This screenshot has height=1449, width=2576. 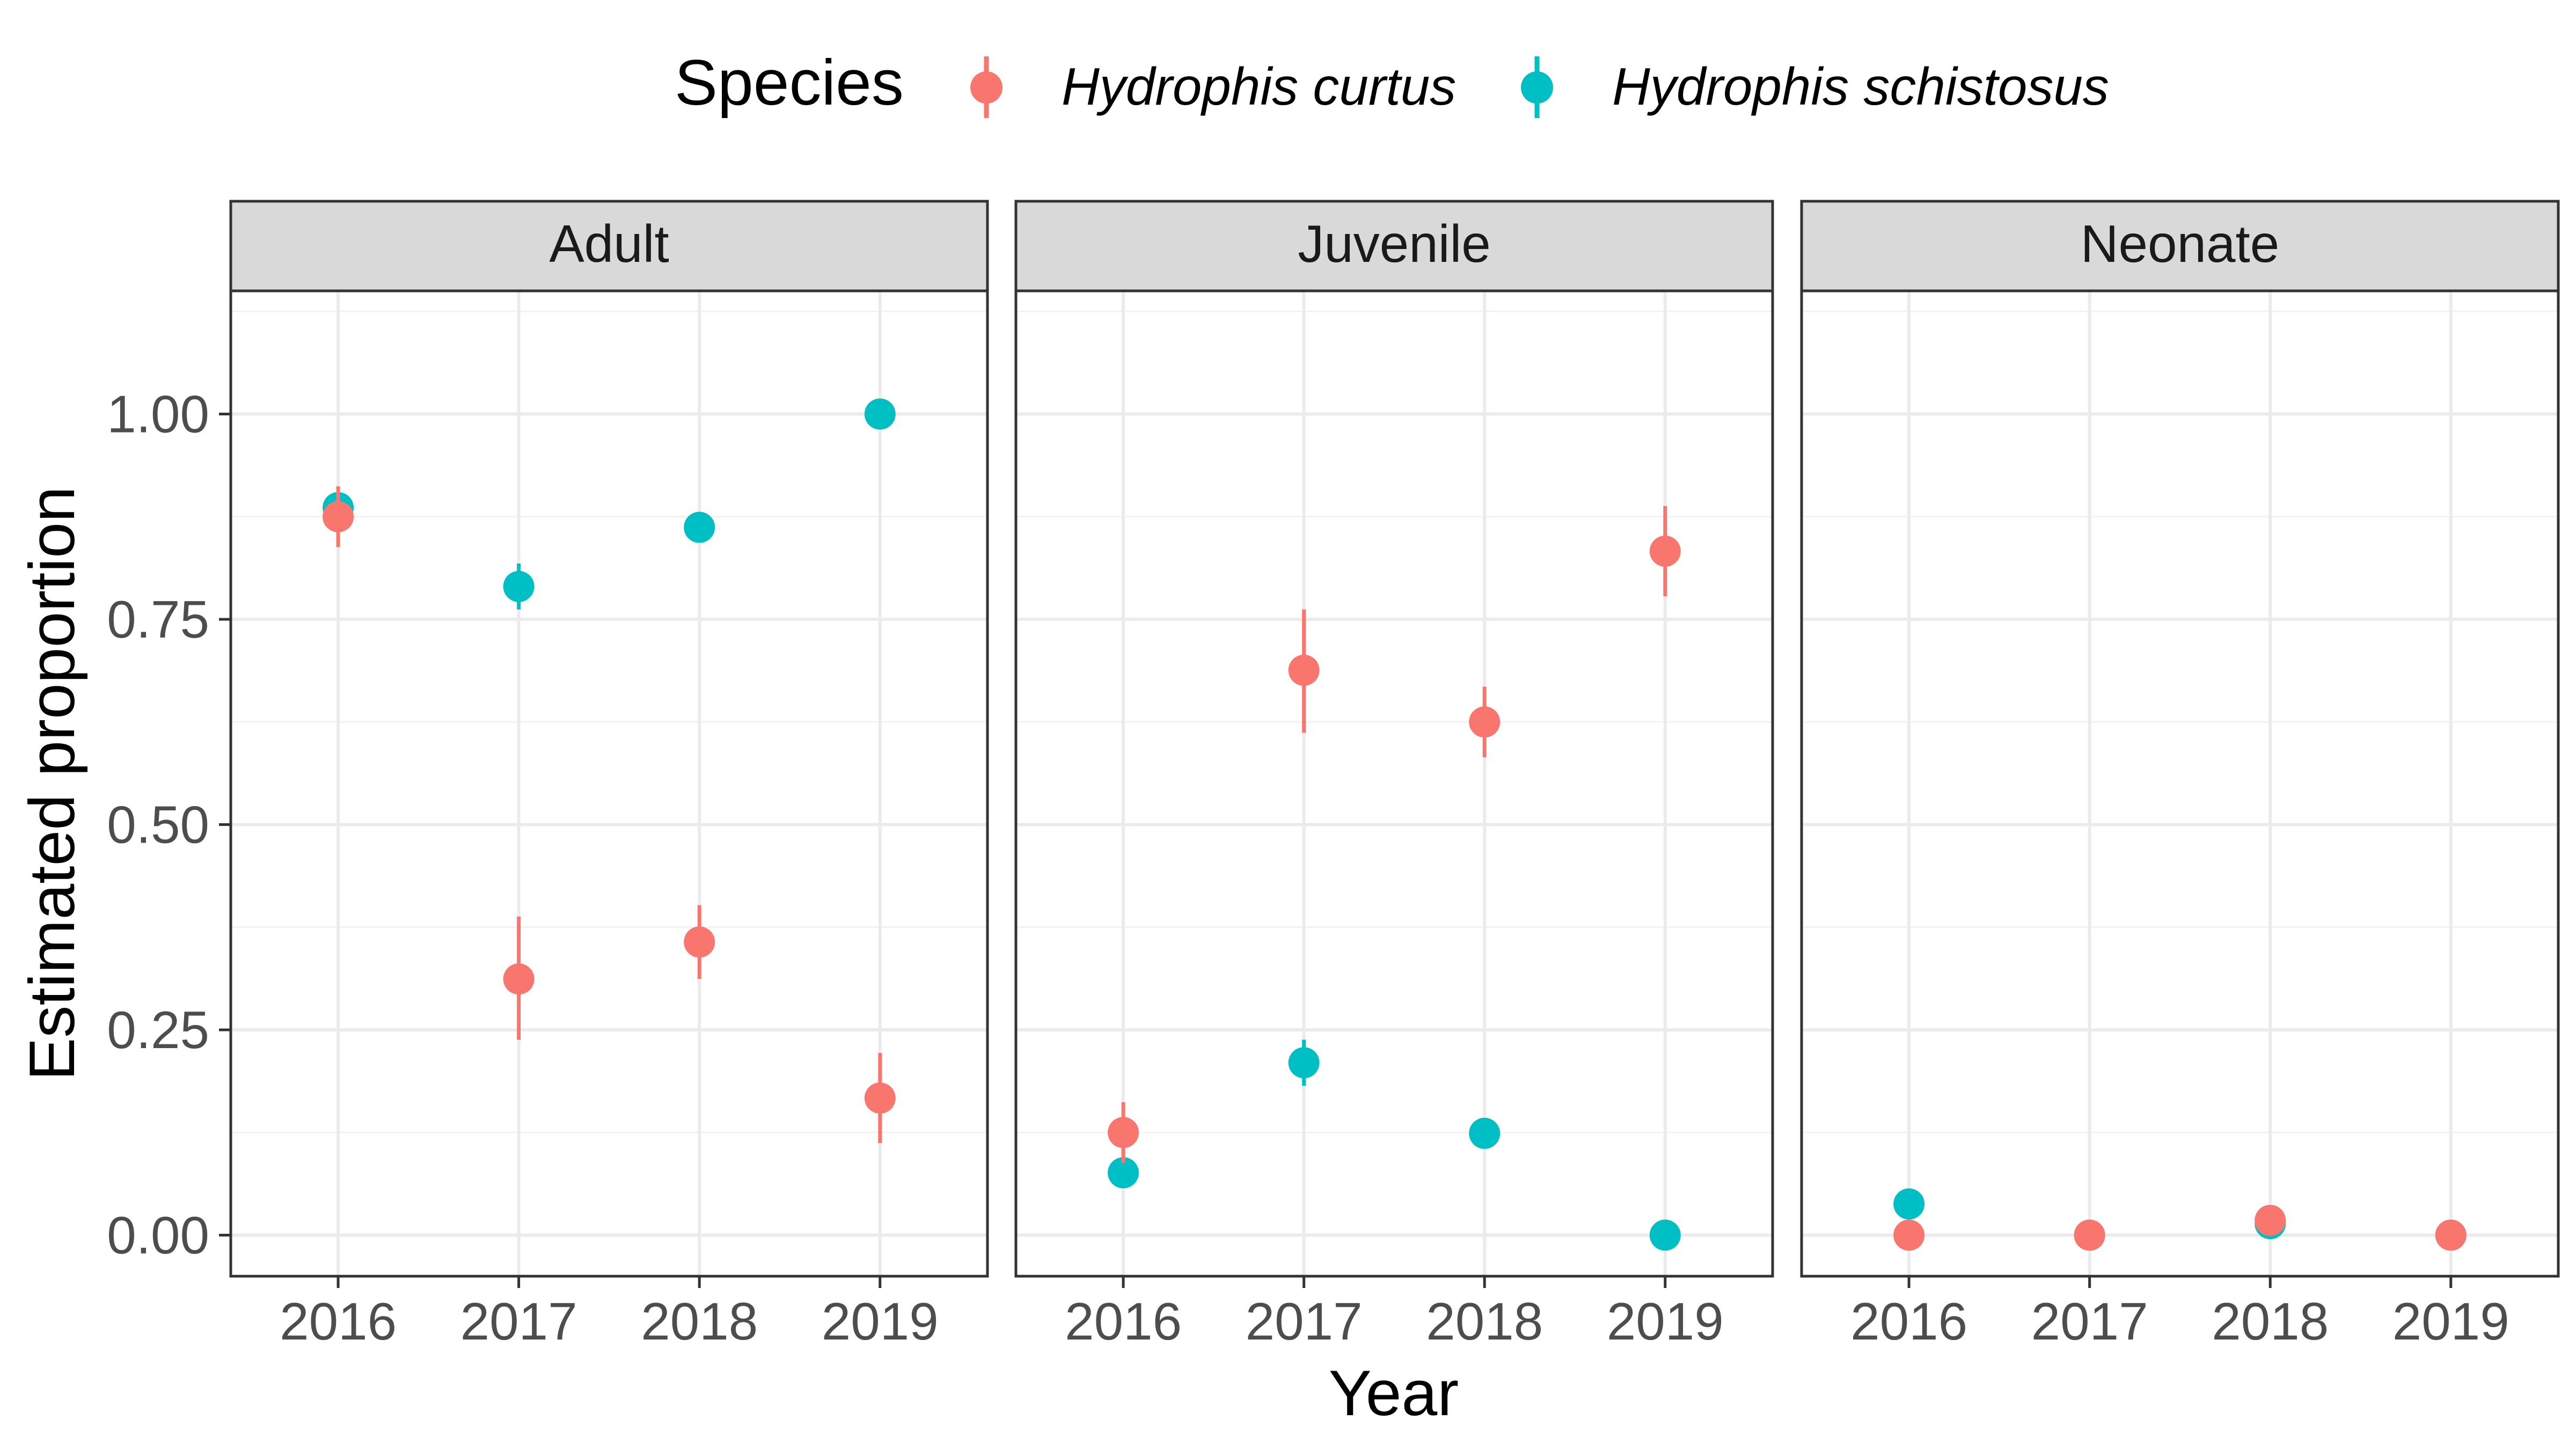 What do you see at coordinates (789, 83) in the screenshot?
I see `legend-title: Species` at bounding box center [789, 83].